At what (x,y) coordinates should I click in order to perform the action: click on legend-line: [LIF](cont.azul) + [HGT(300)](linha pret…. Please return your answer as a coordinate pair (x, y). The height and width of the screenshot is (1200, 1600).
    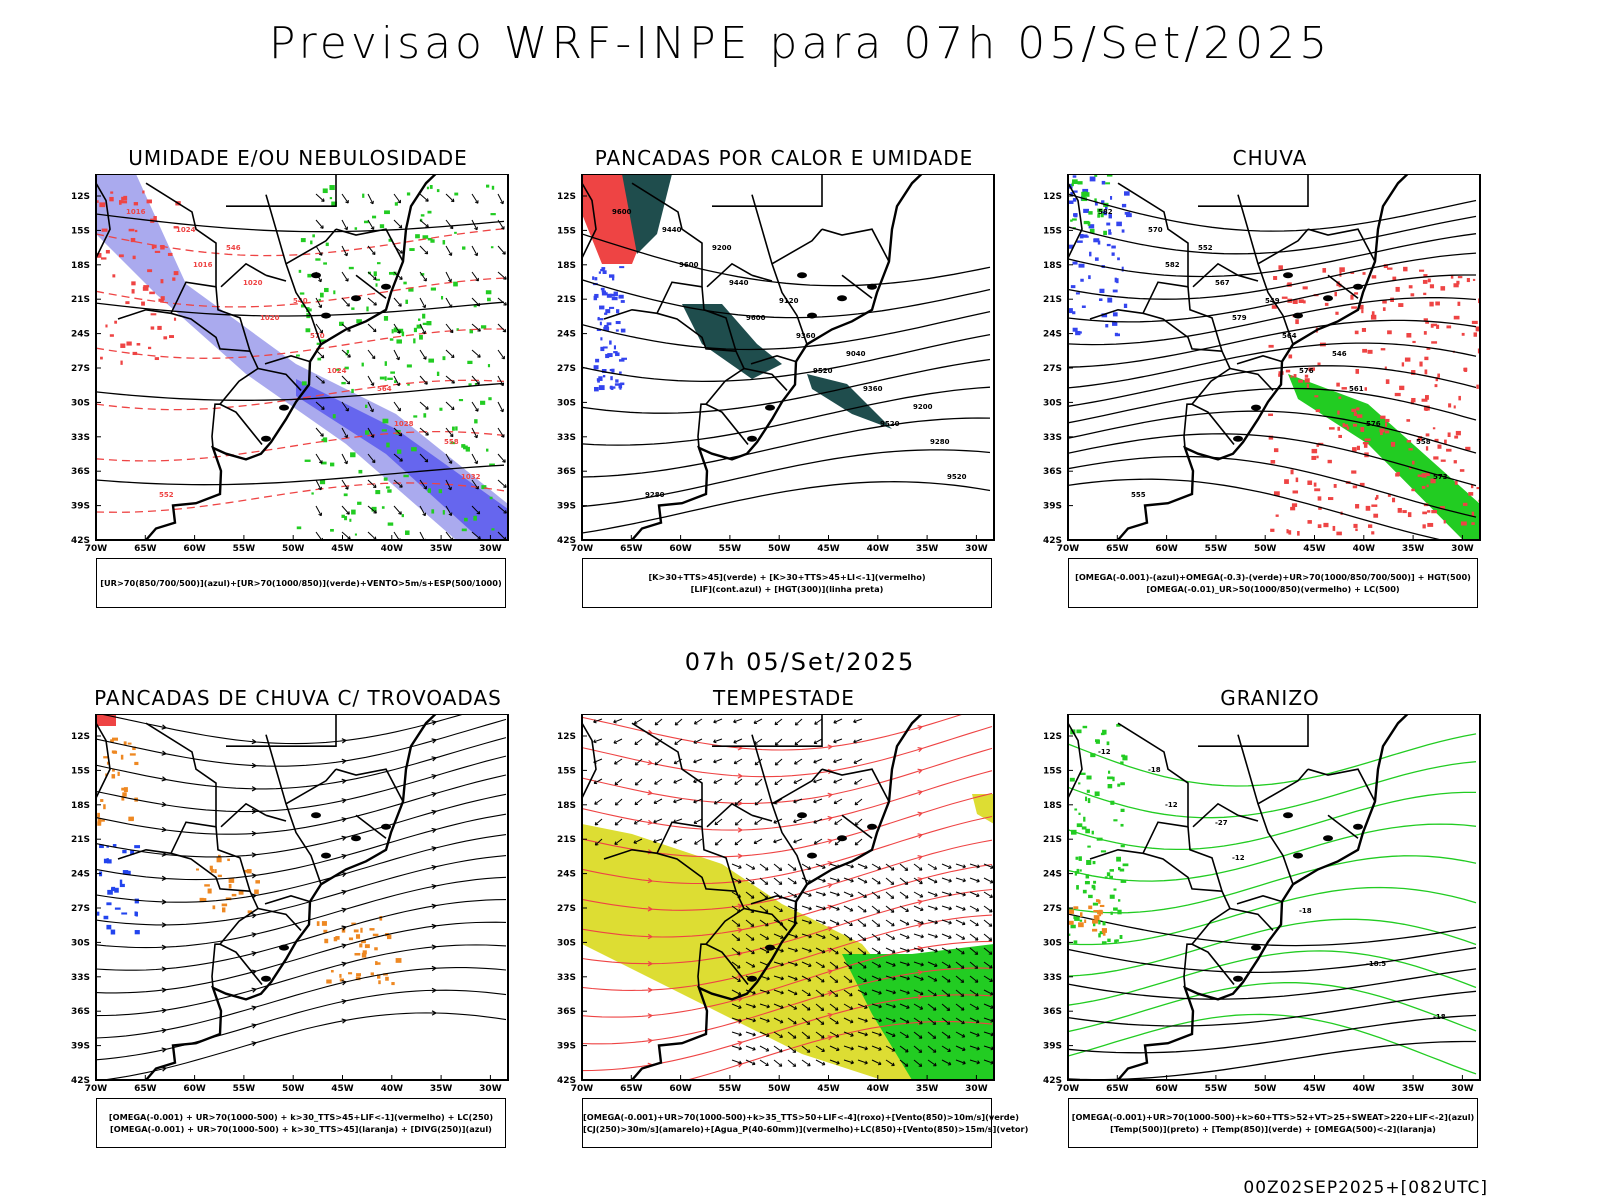
    Looking at the image, I should click on (787, 589).